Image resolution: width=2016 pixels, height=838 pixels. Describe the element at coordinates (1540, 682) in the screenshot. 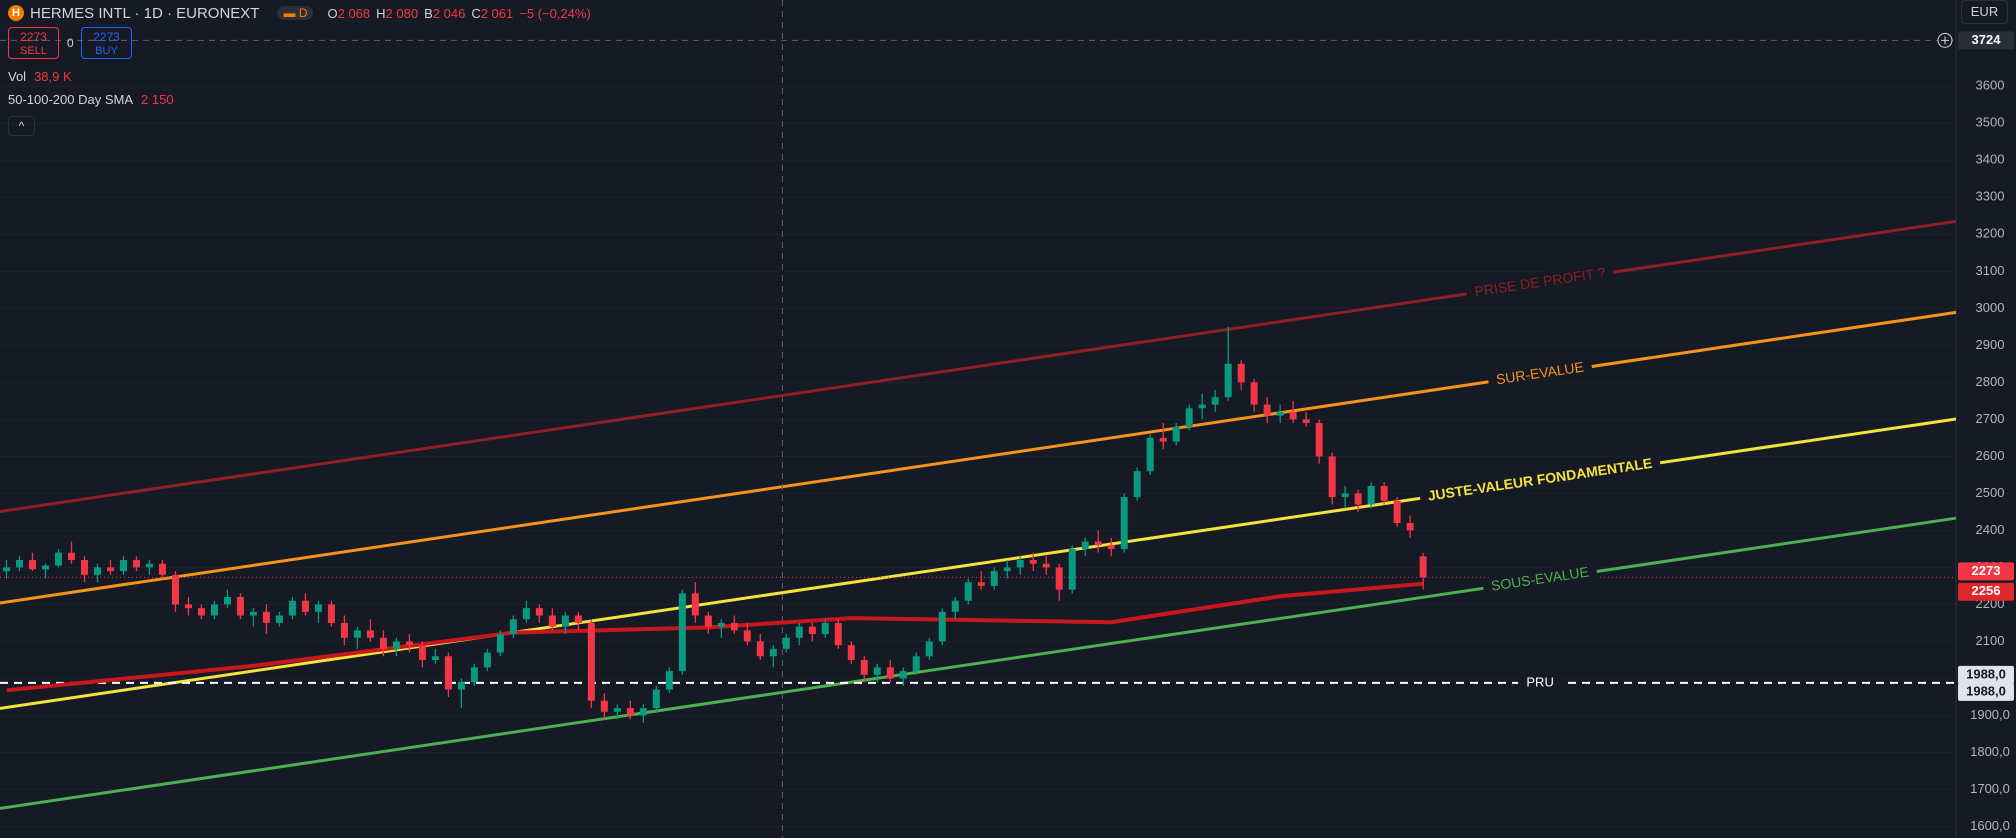

I see `pru-label: PRU` at that location.